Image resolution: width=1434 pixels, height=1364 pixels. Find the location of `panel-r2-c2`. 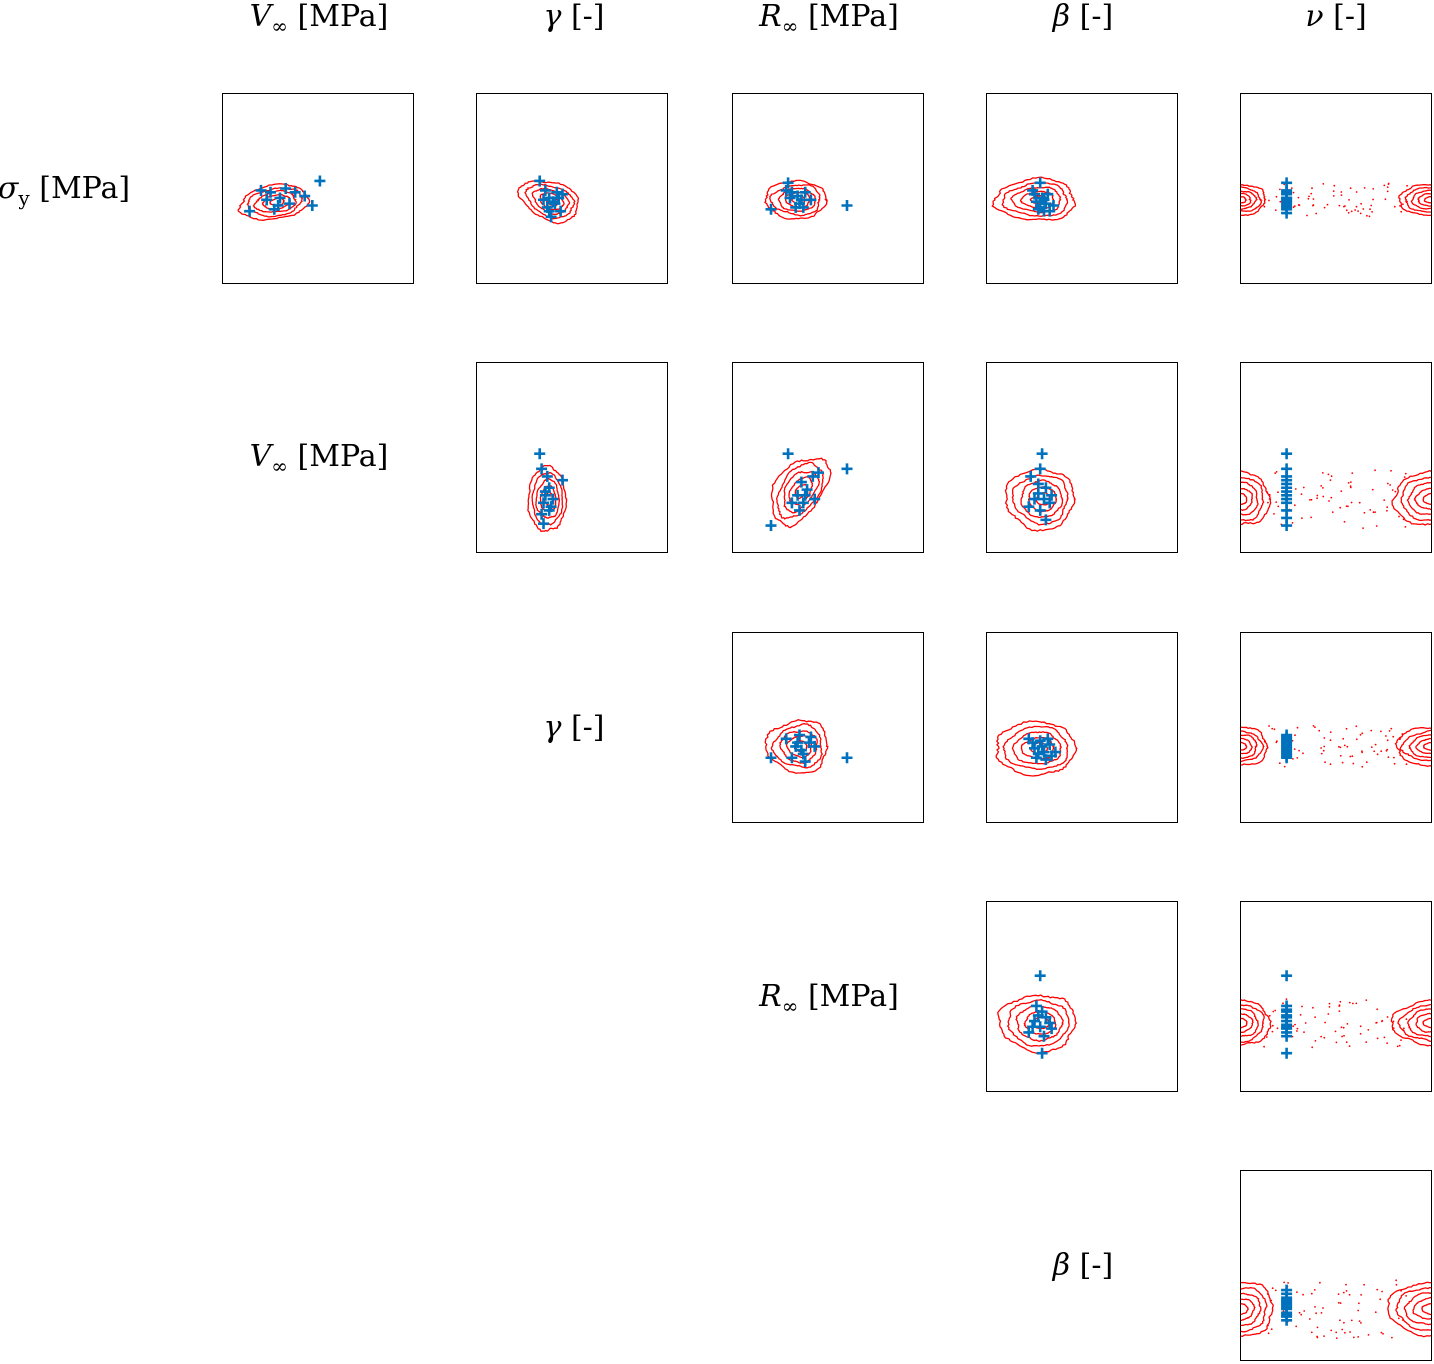

panel-r2-c2 is located at coordinates (828, 727).